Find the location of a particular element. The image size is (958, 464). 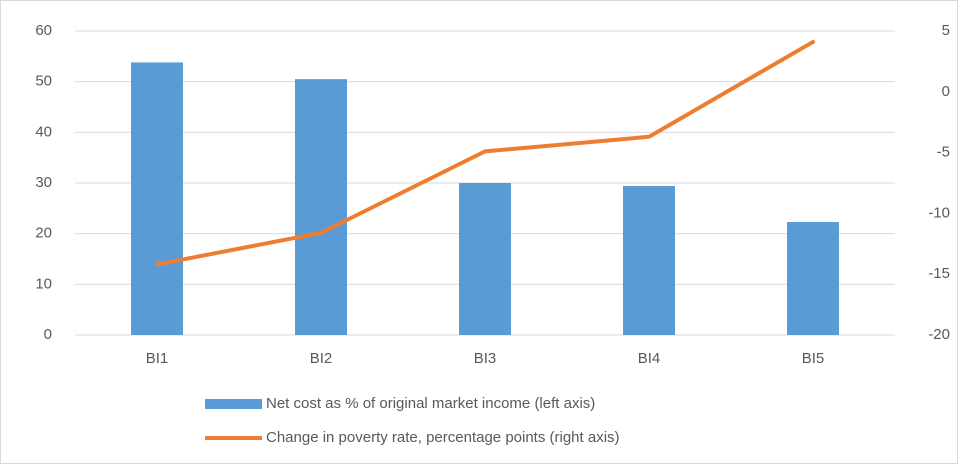

y-tick-label: 60 is located at coordinates (43, 30).